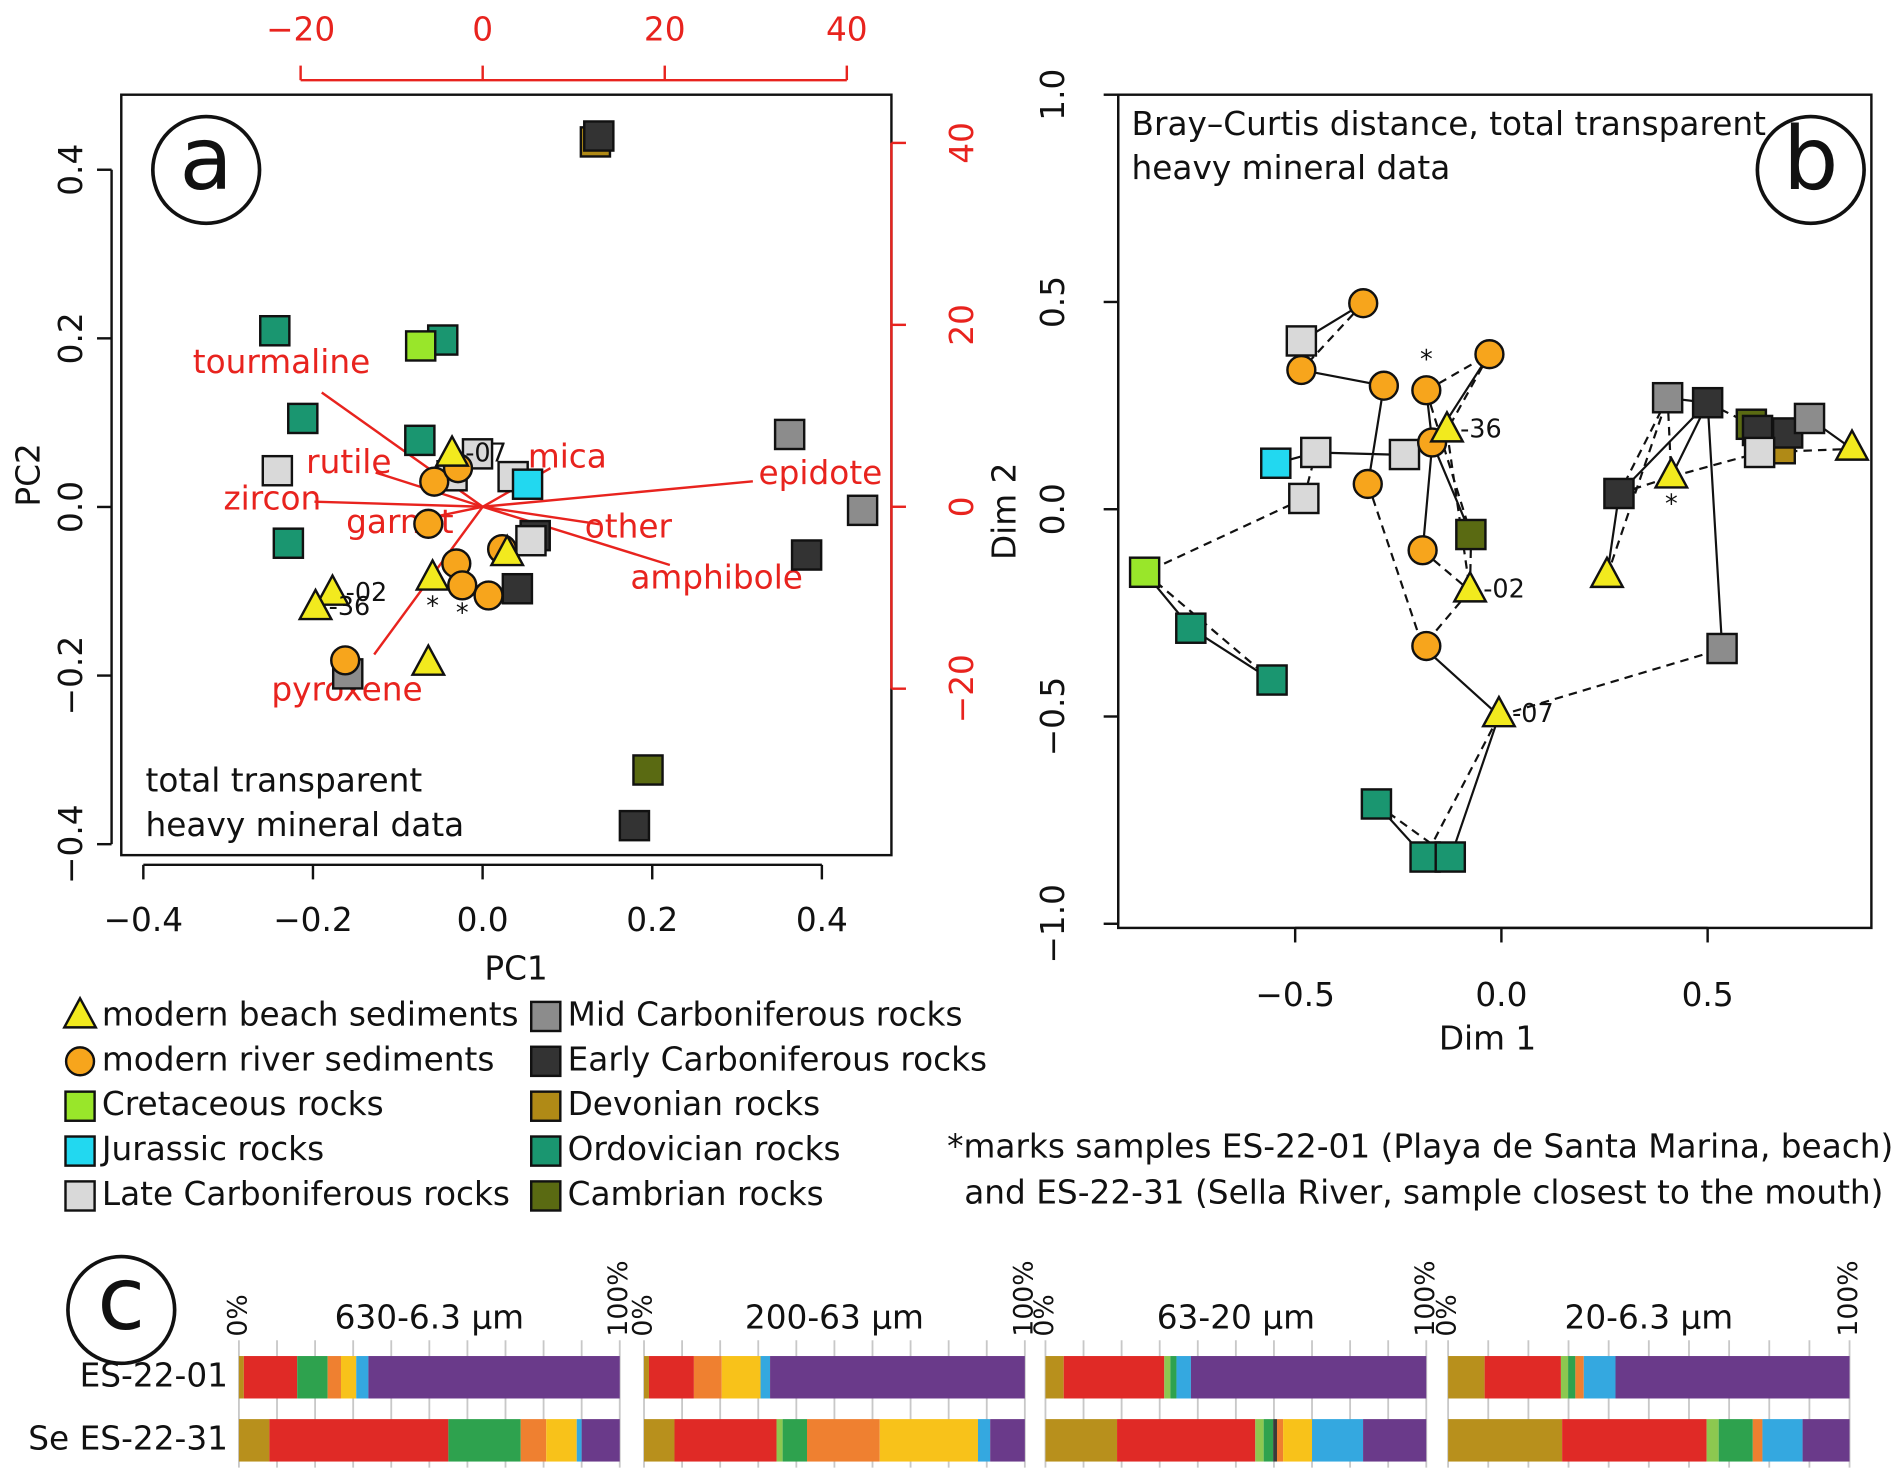  Describe the element at coordinates (306, 1194) in the screenshot. I see `legend-label: Late Carboniferous rocks` at that location.